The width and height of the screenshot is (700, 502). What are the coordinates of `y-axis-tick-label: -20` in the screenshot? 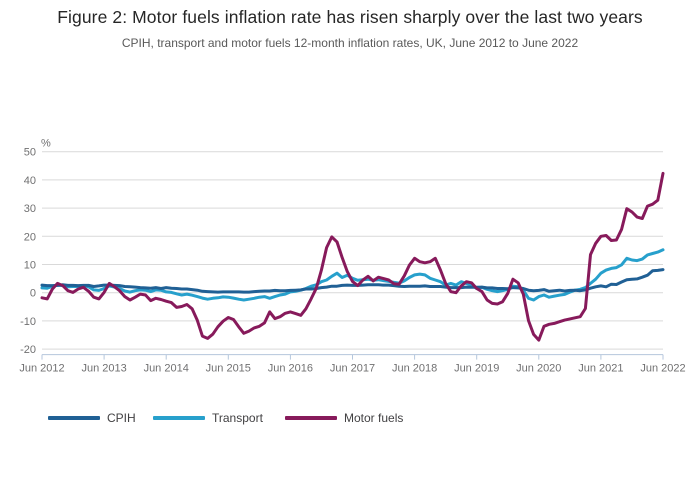 It's located at (28, 350).